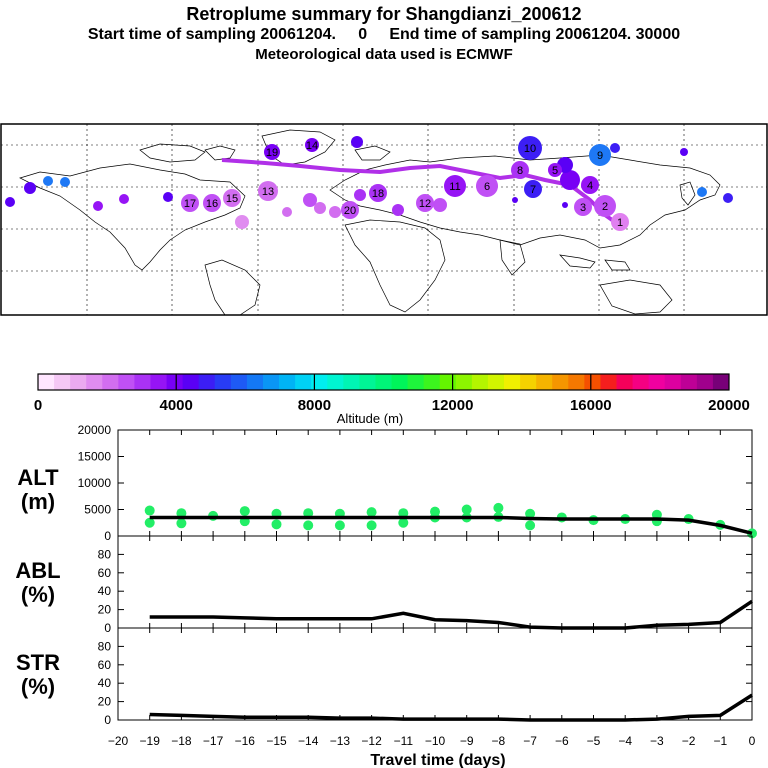  I want to click on colorbar-tick-label: 20000, so click(729, 405).